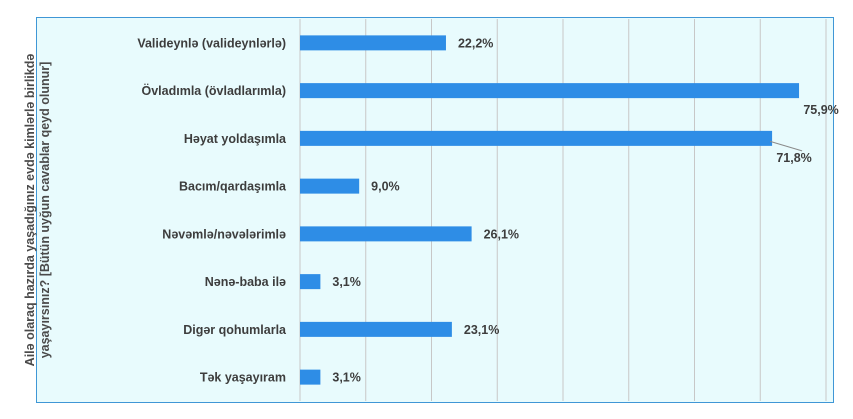 This screenshot has height=419, width=853. I want to click on data-label: 75,9%, so click(820, 110).